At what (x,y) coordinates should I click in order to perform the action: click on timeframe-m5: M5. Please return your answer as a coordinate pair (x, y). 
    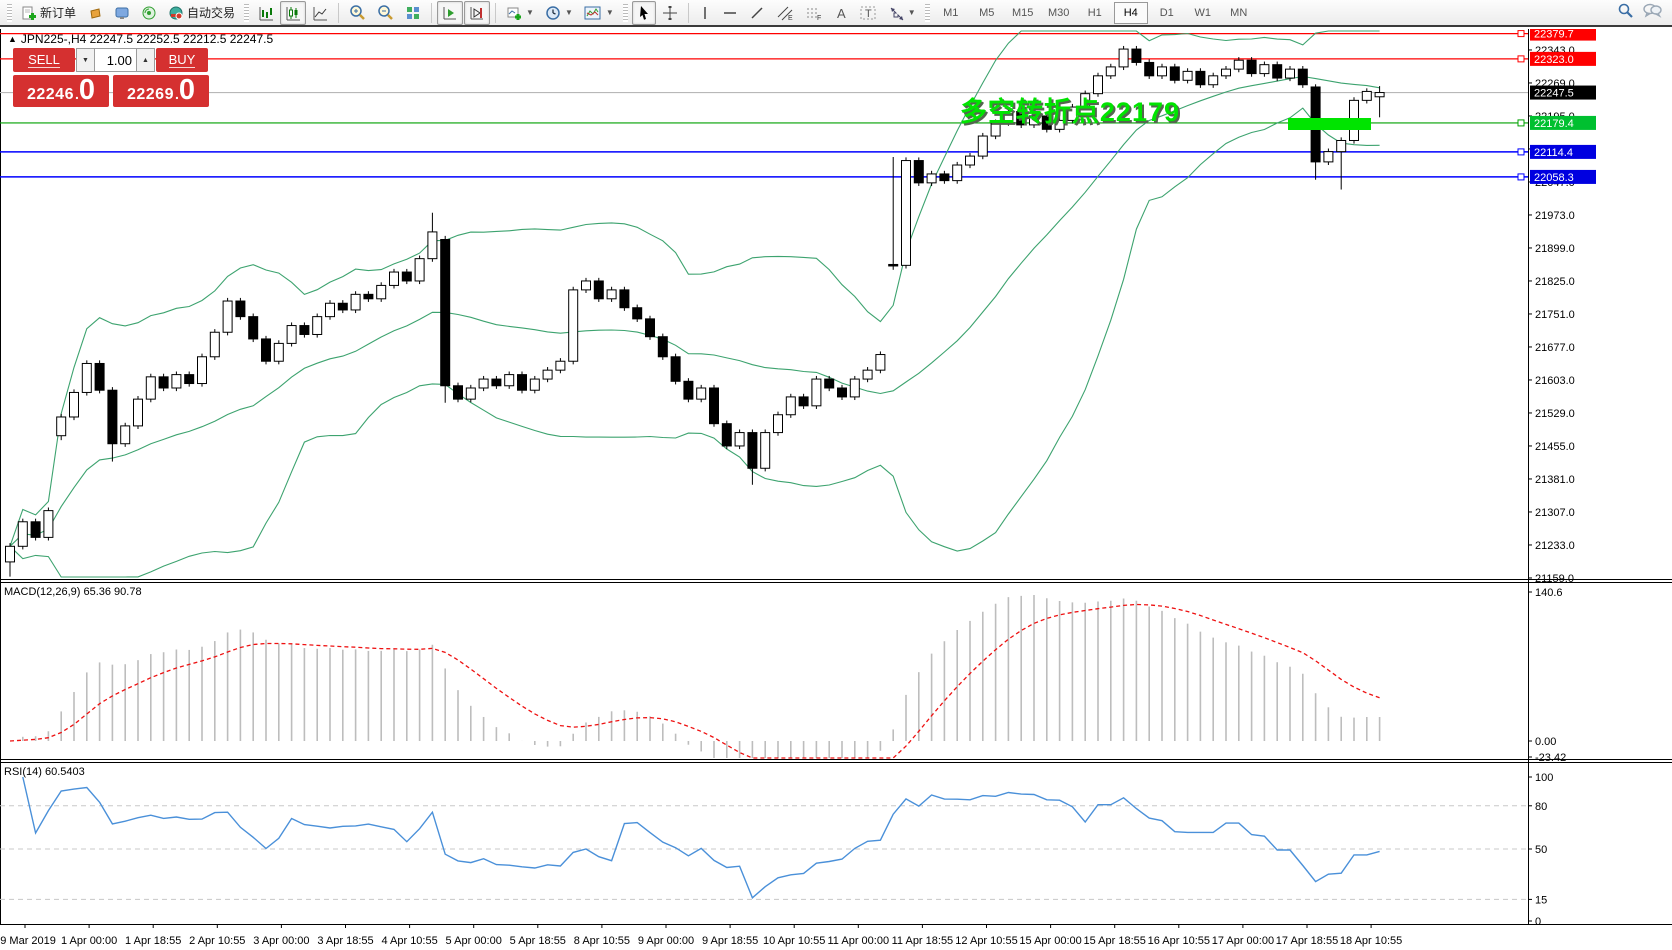
    Looking at the image, I should click on (987, 12).